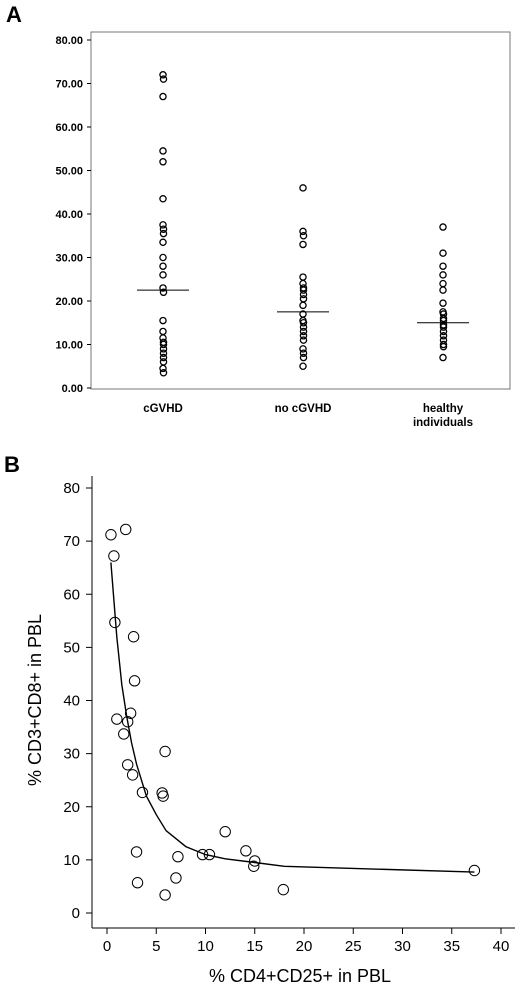 Image resolution: width=520 pixels, height=995 pixels. What do you see at coordinates (71, 647) in the screenshot?
I see `panel-b-y-tick-label: 50` at bounding box center [71, 647].